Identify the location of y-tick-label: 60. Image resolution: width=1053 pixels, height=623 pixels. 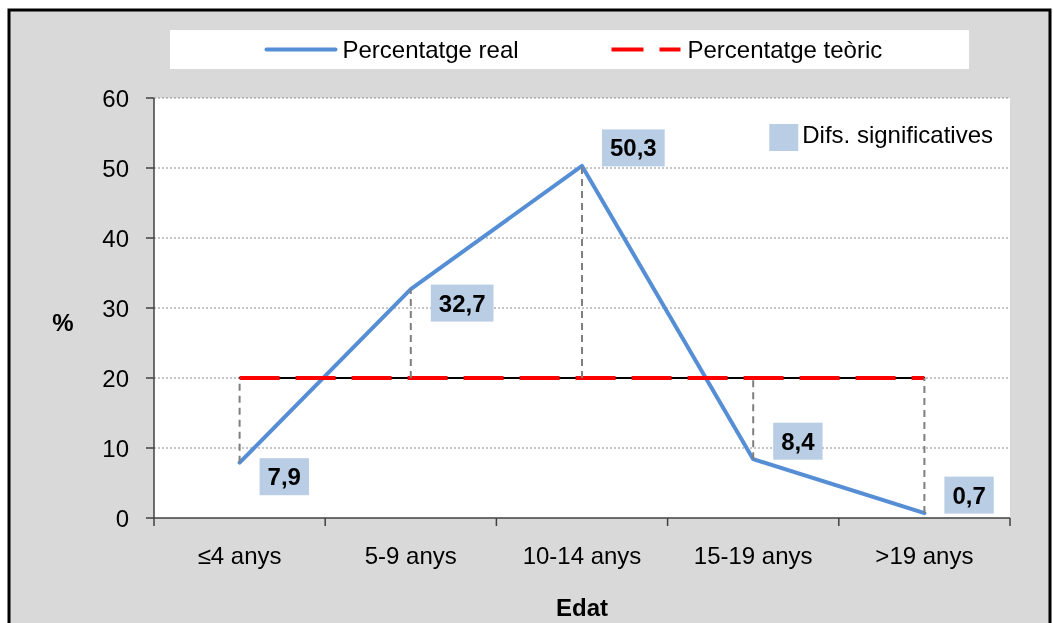
(115, 98).